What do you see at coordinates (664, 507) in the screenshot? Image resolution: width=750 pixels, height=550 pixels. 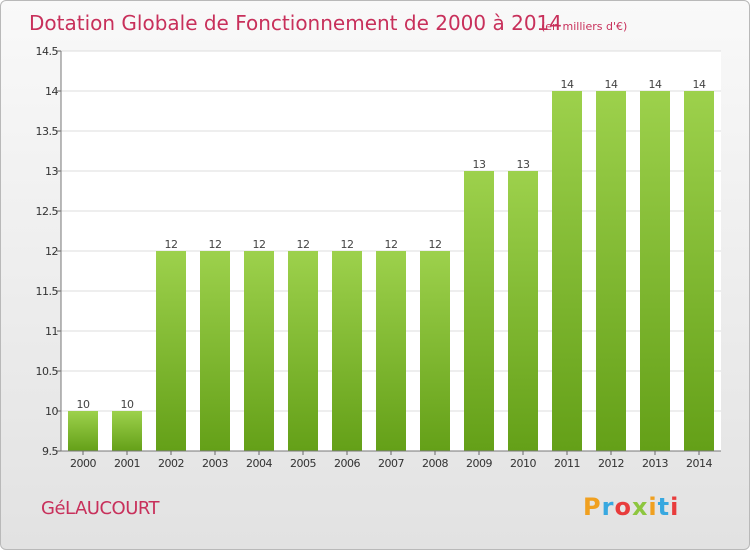 I see `logo-letter: t` at bounding box center [664, 507].